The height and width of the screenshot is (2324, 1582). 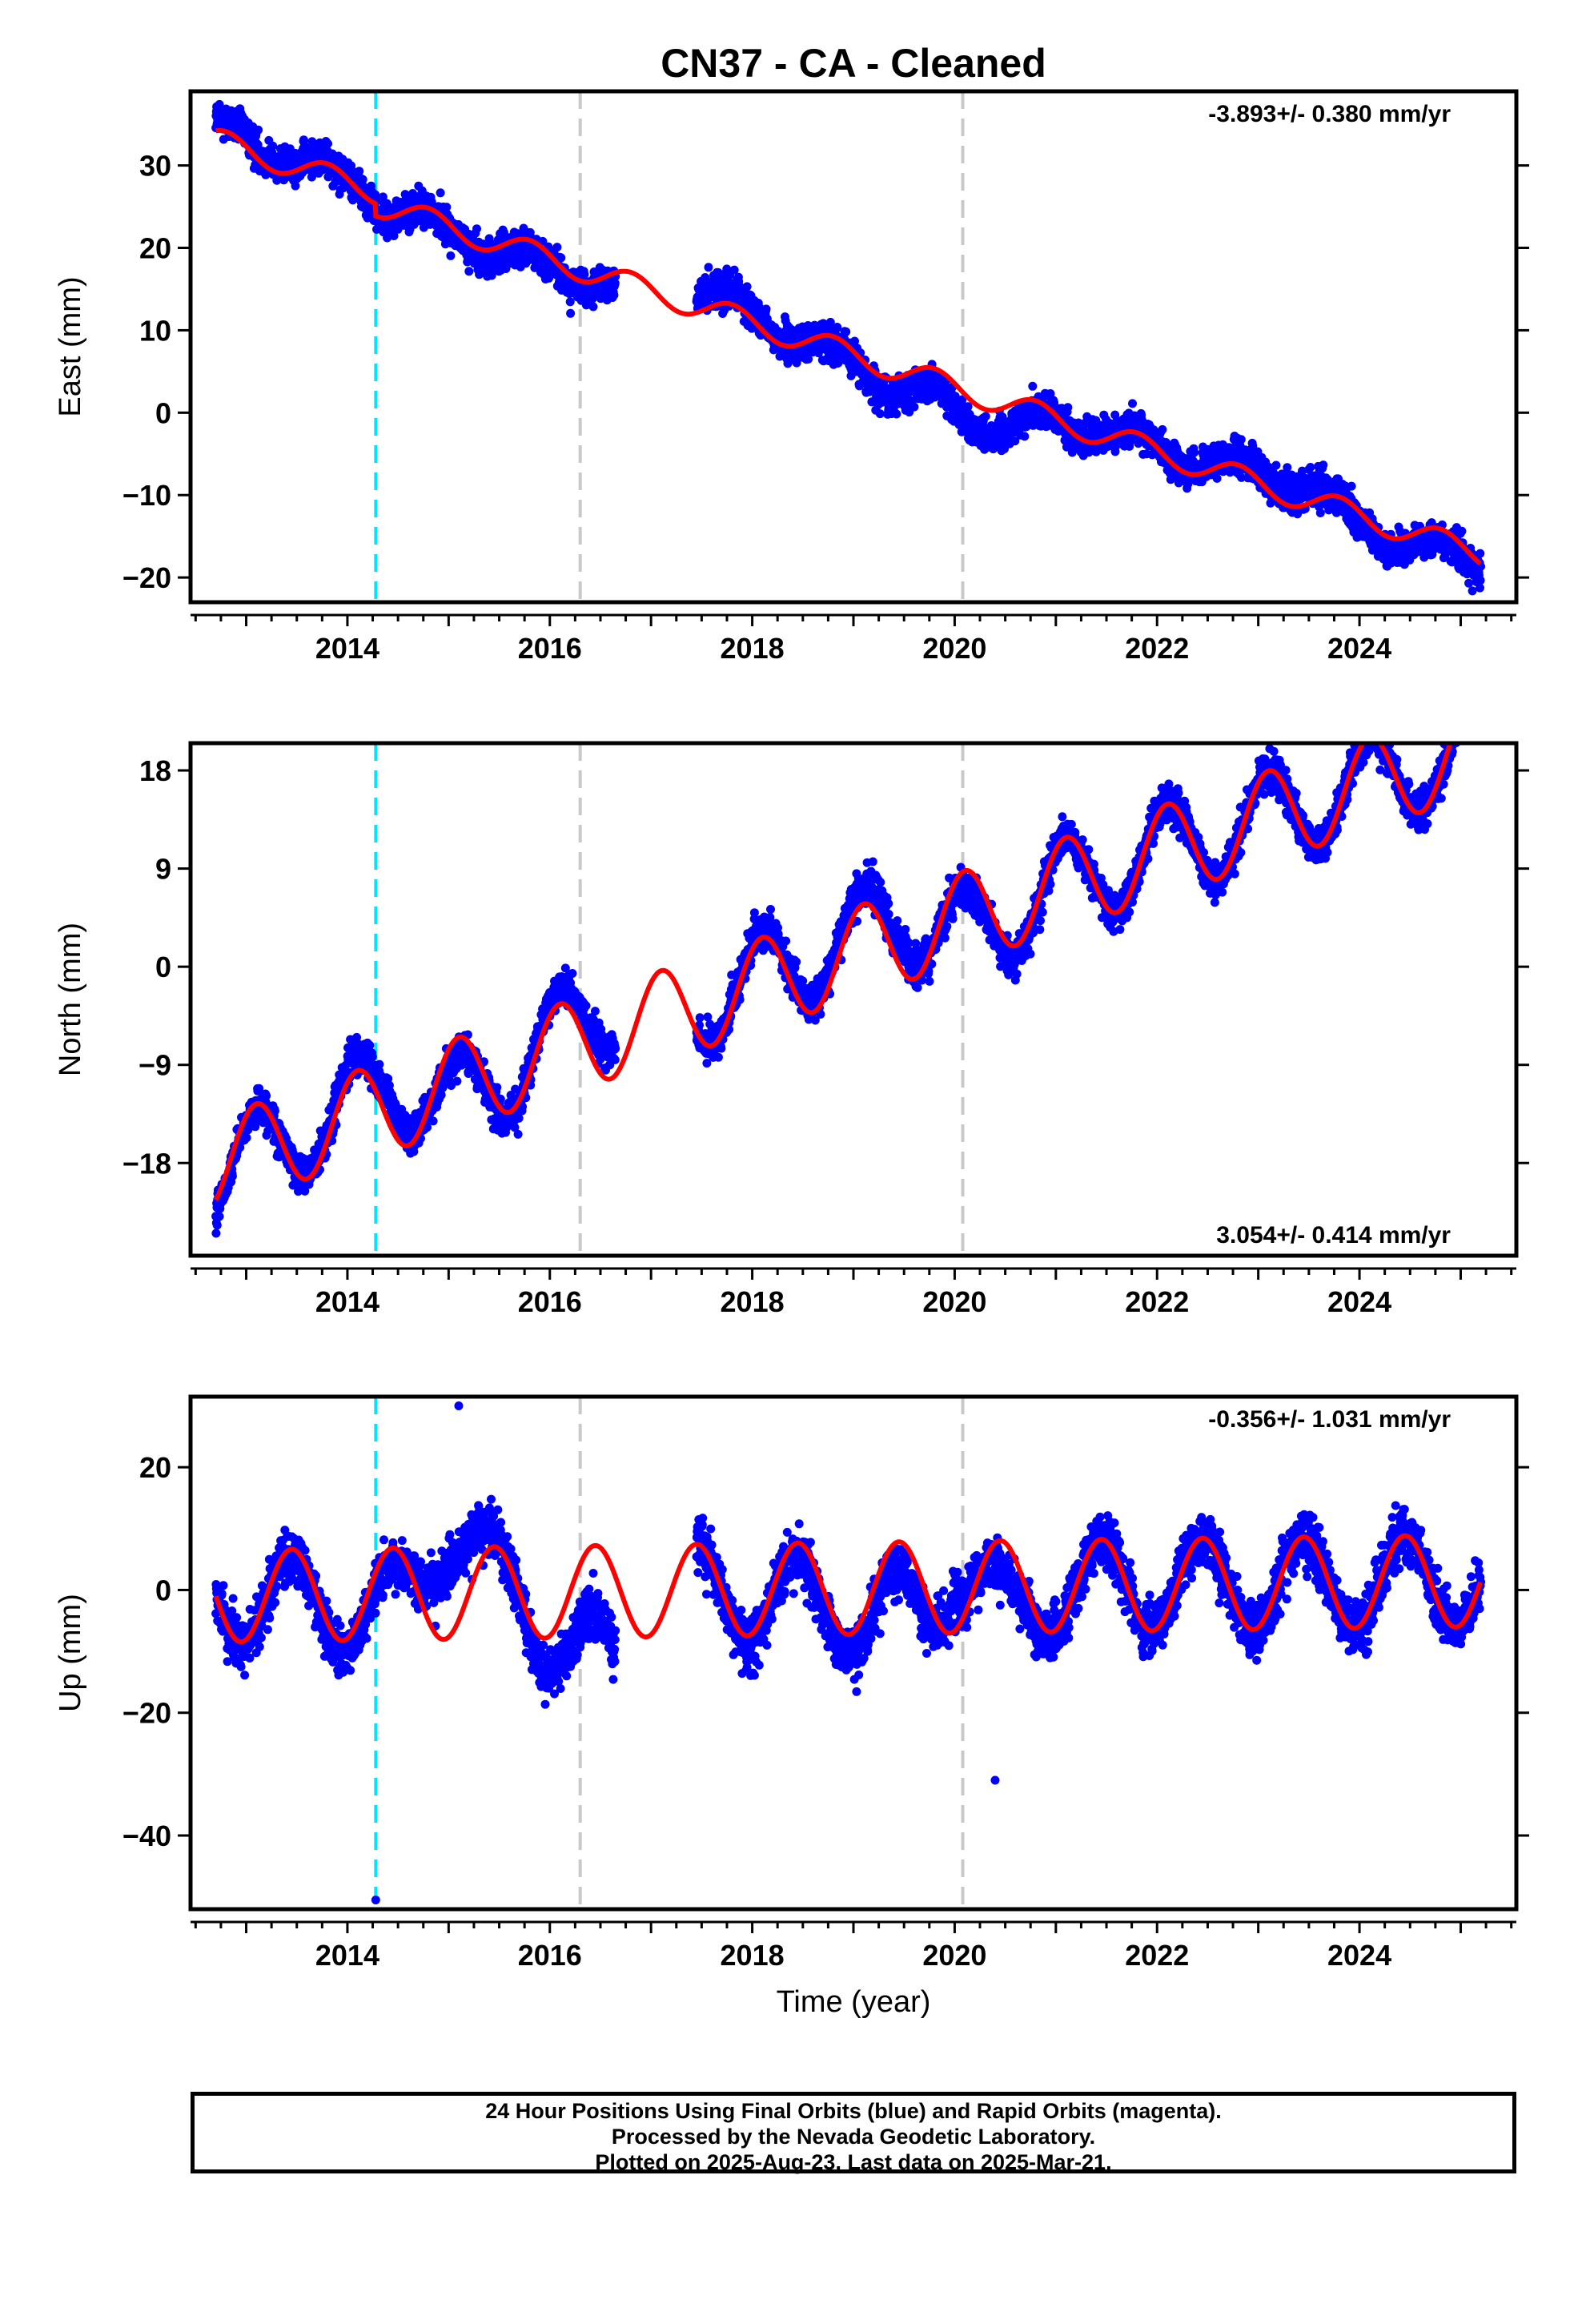 What do you see at coordinates (146, 577) in the screenshot?
I see `y-tick-label: −20` at bounding box center [146, 577].